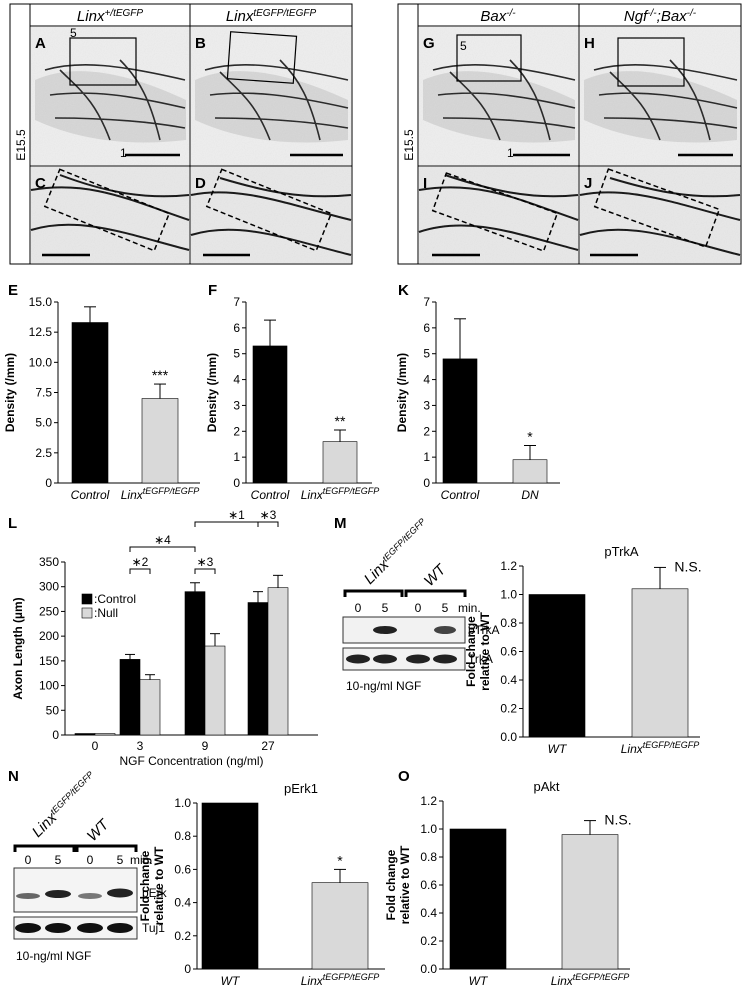  I want to click on panel-label-A: A, so click(40, 43).